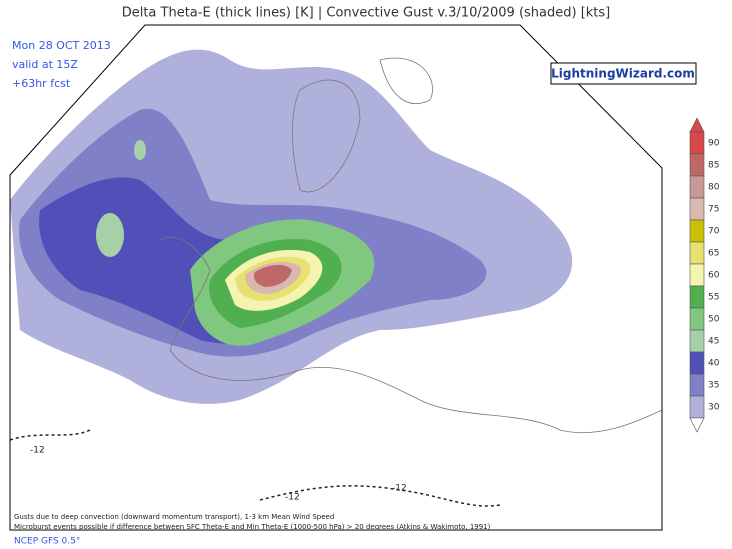  What do you see at coordinates (713, 386) in the screenshot?
I see `colorbar-label: 35` at bounding box center [713, 386].